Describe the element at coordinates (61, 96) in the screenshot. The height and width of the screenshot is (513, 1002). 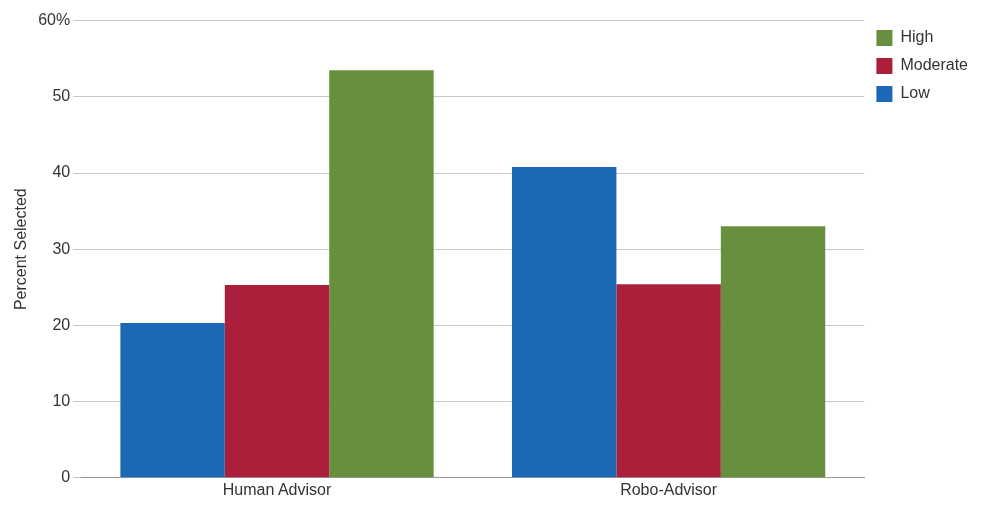
I see `y-tick-label: 50` at that location.